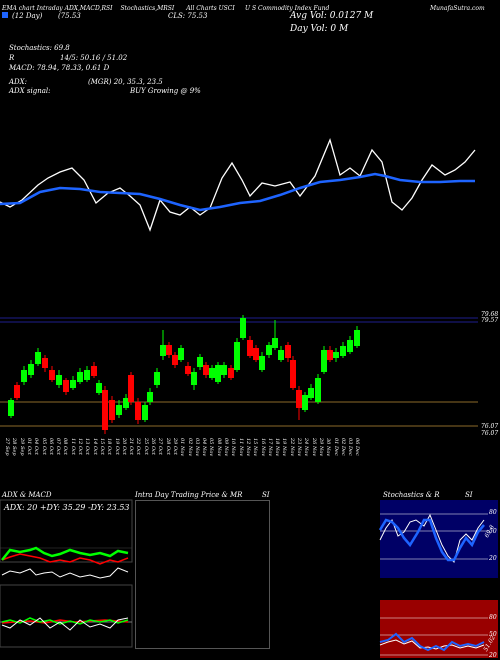 The image size is (500, 660). What do you see at coordinates (432, 642) in the screenshot?
I see `mrsi-blue-line` at bounding box center [432, 642].